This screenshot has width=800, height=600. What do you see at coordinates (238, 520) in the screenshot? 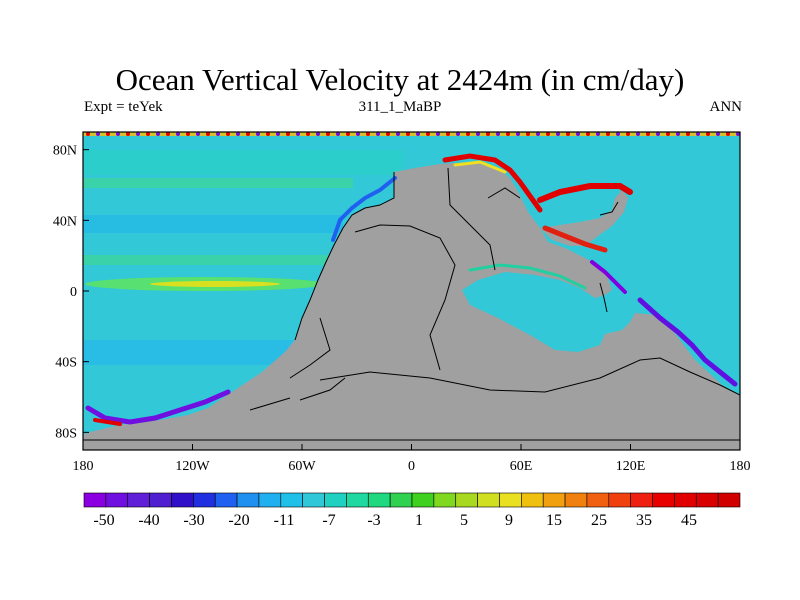
I see `colorbar-label: -20` at bounding box center [238, 520].